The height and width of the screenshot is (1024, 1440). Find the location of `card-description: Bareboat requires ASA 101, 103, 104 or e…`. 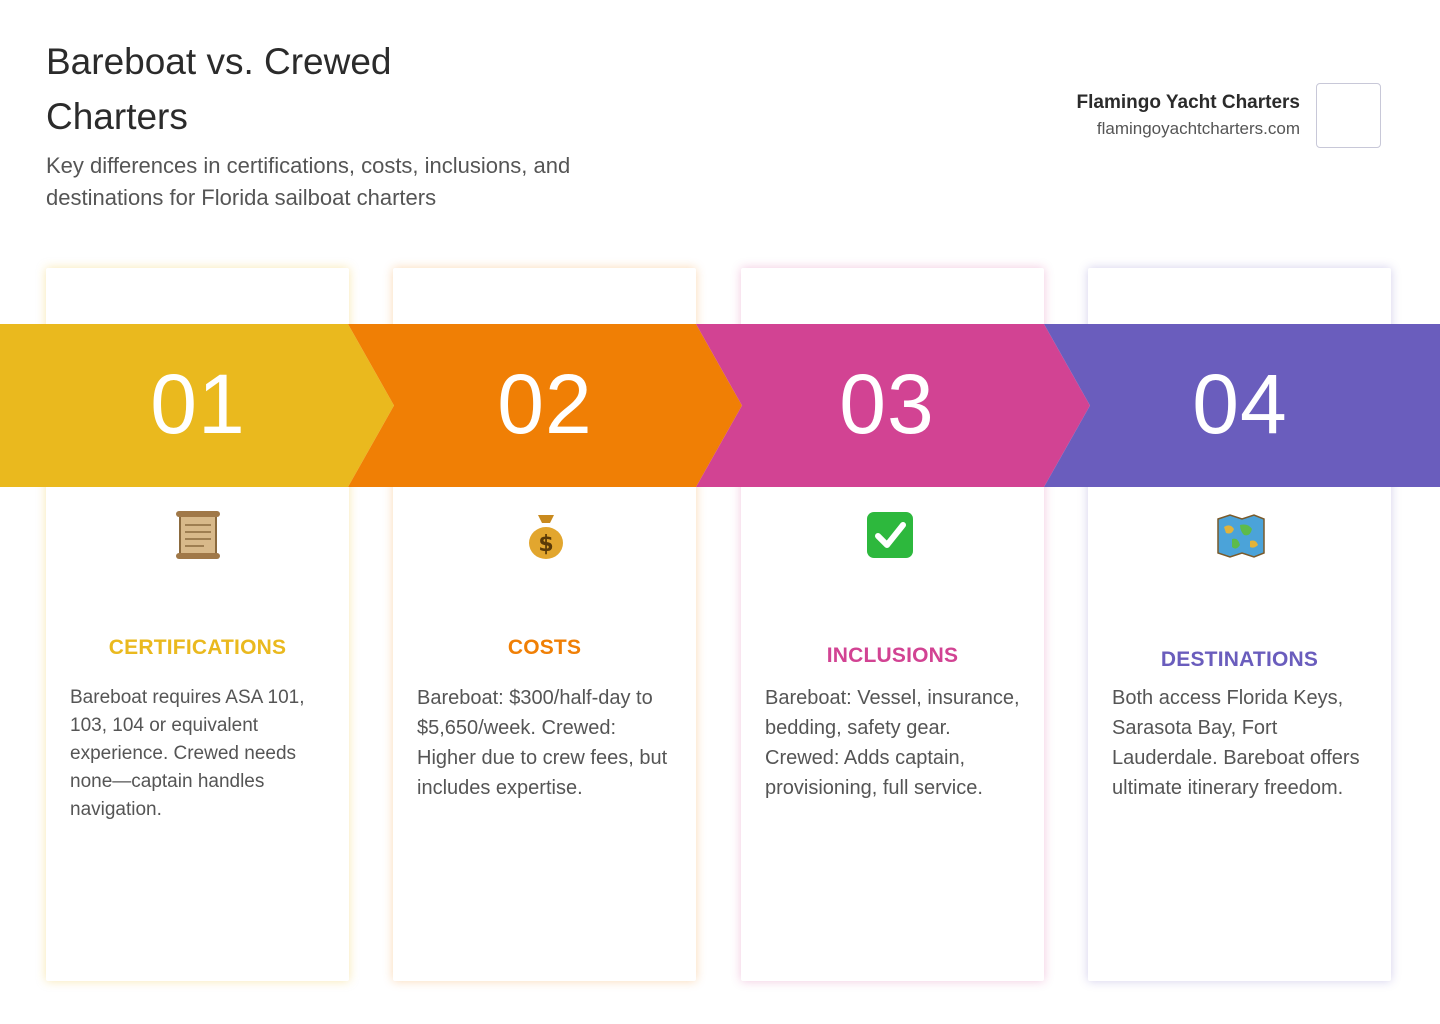

card-description: Bareboat requires ASA 101, 103, 104 or e… is located at coordinates (187, 753).